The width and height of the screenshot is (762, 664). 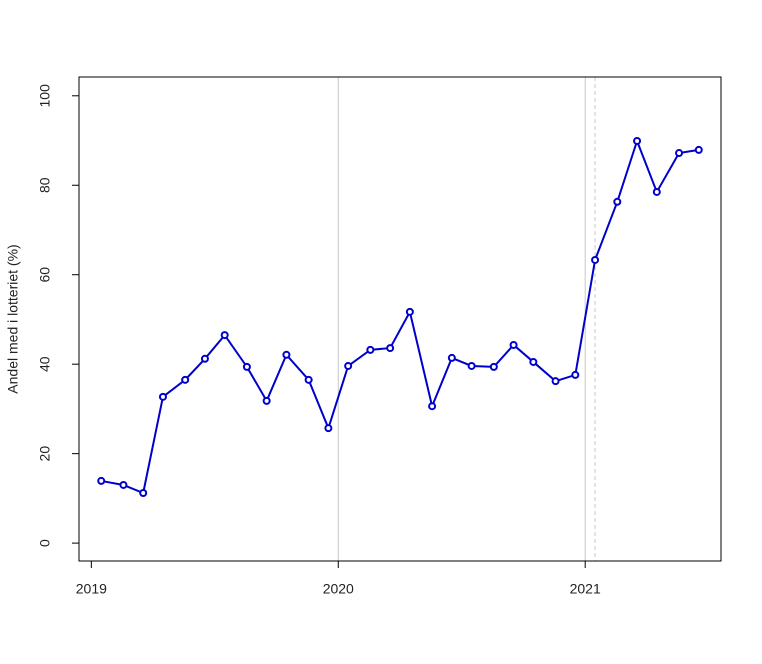 What do you see at coordinates (45, 543) in the screenshot?
I see `y-tick-label: 0` at bounding box center [45, 543].